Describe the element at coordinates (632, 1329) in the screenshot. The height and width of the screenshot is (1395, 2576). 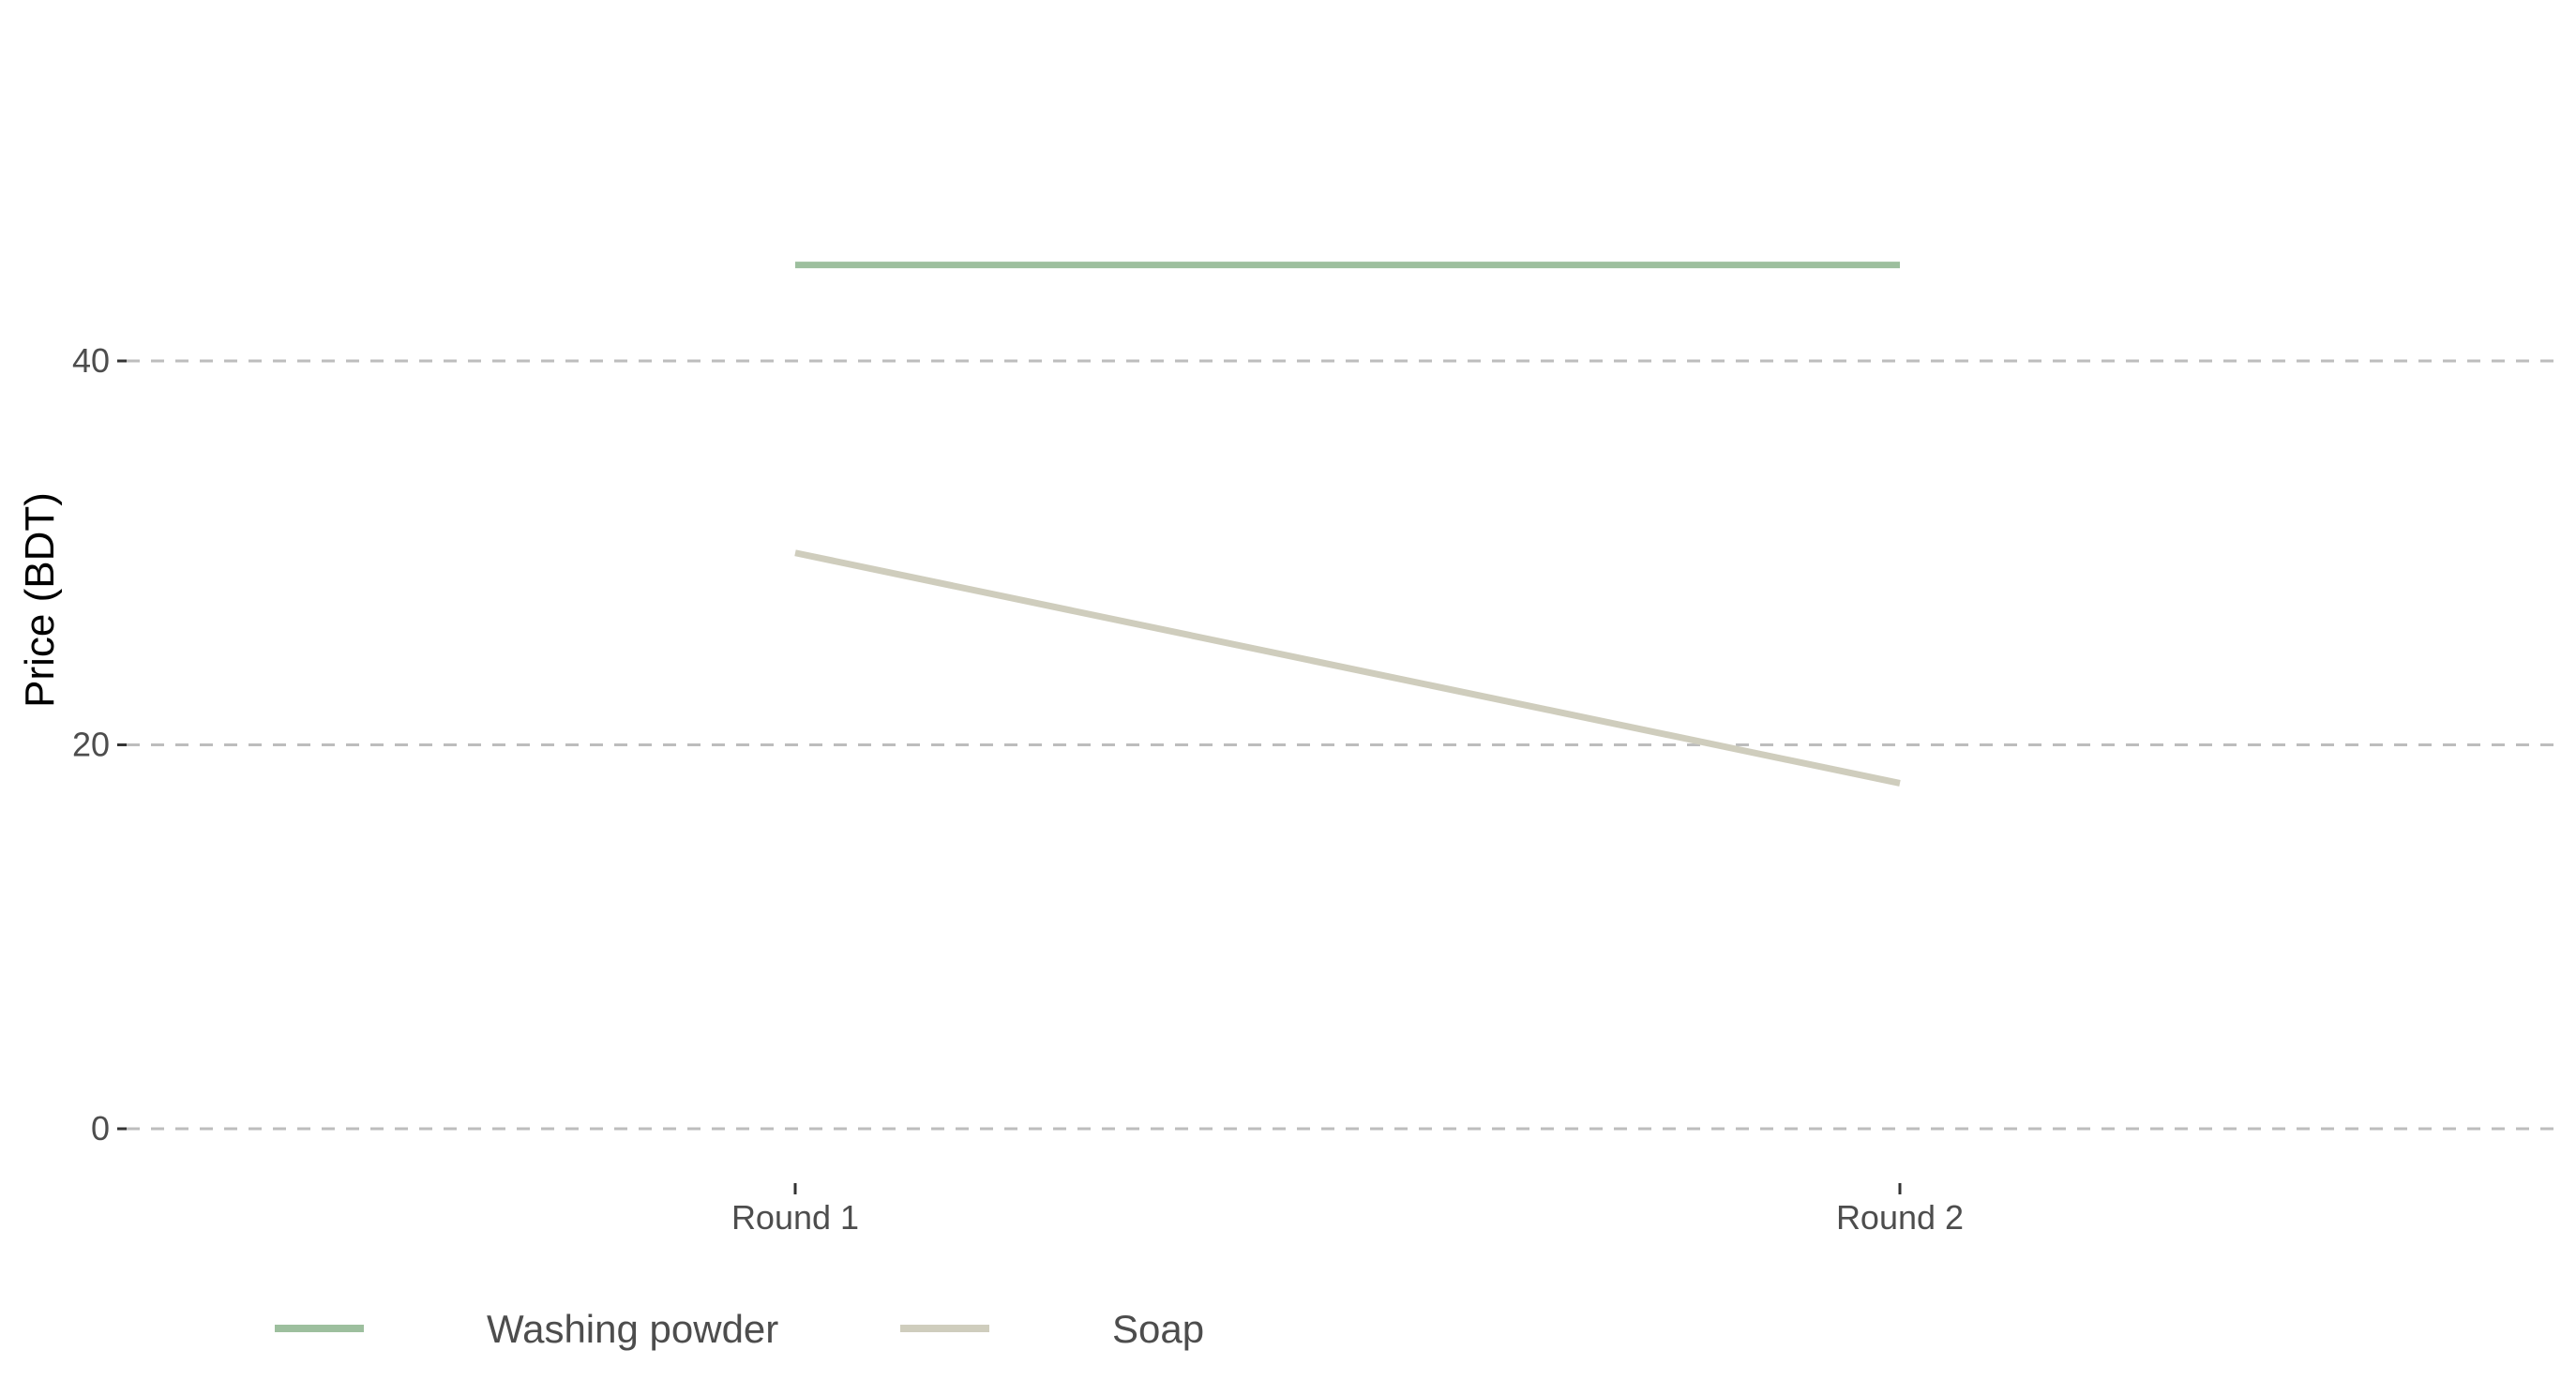
I see `legend-label: Washing powder` at that location.